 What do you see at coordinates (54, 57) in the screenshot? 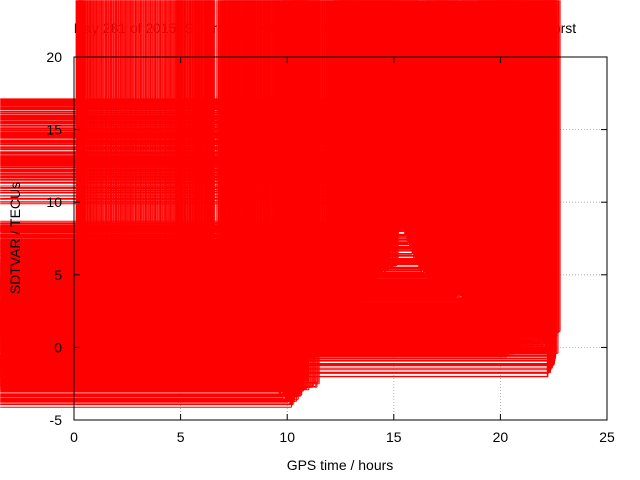
I see `y-tick-label: 20` at bounding box center [54, 57].